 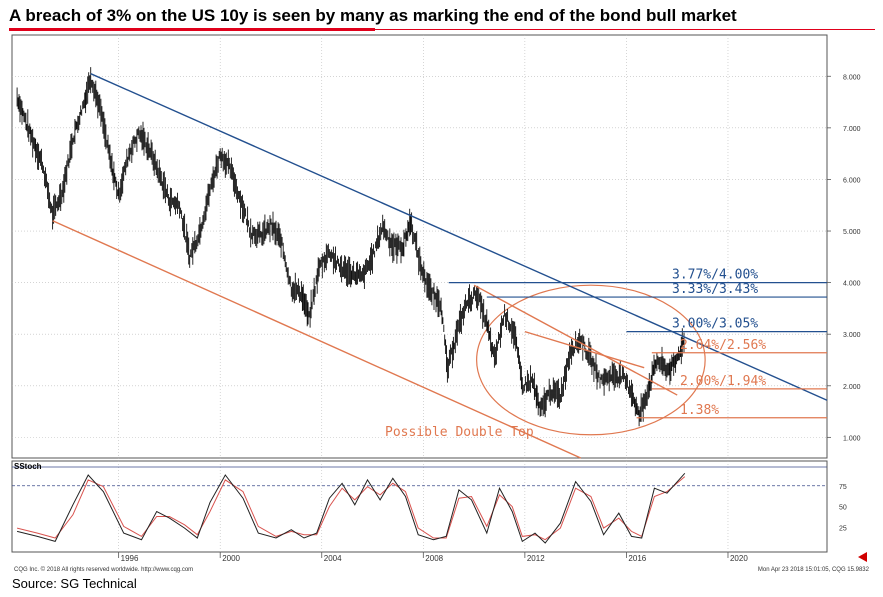 What do you see at coordinates (130, 558) in the screenshot?
I see `time-tick-label: 1996` at bounding box center [130, 558].